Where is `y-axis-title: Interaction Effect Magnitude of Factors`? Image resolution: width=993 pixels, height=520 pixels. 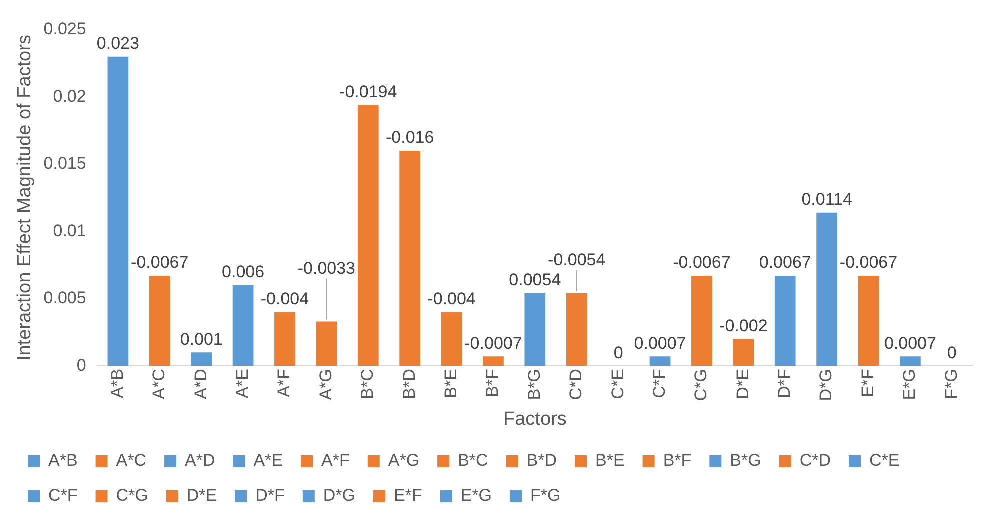 y-axis-title: Interaction Effect Magnitude of Factors is located at coordinates (25, 198).